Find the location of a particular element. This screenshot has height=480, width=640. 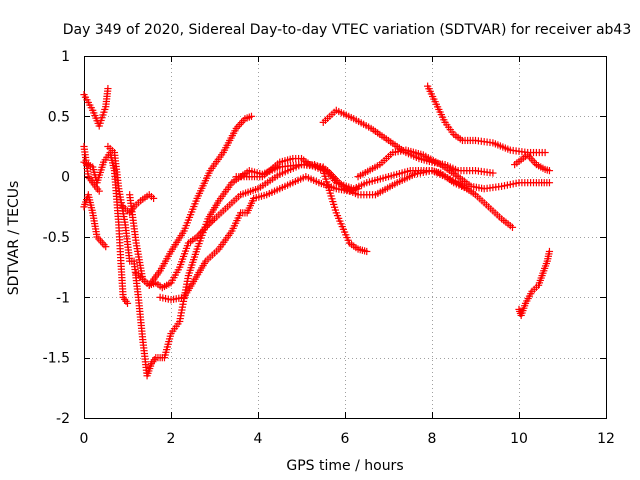

x-tick-label: 2 is located at coordinates (171, 439).